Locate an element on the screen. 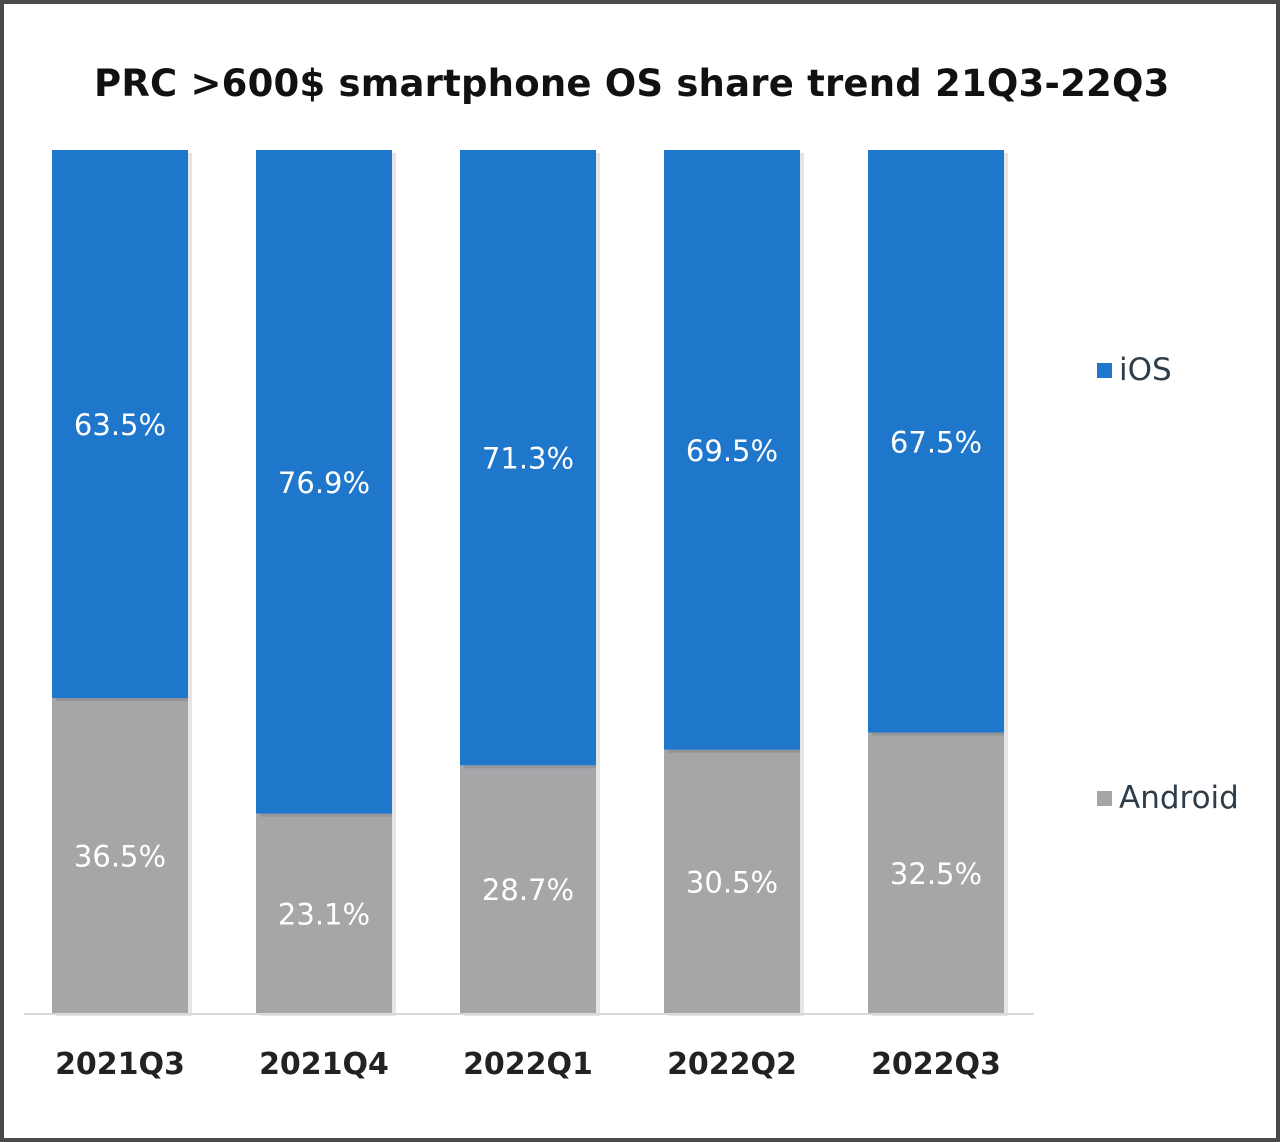 The height and width of the screenshot is (1142, 1280). data-label-android-2022Q1: 28.7% is located at coordinates (528, 890).